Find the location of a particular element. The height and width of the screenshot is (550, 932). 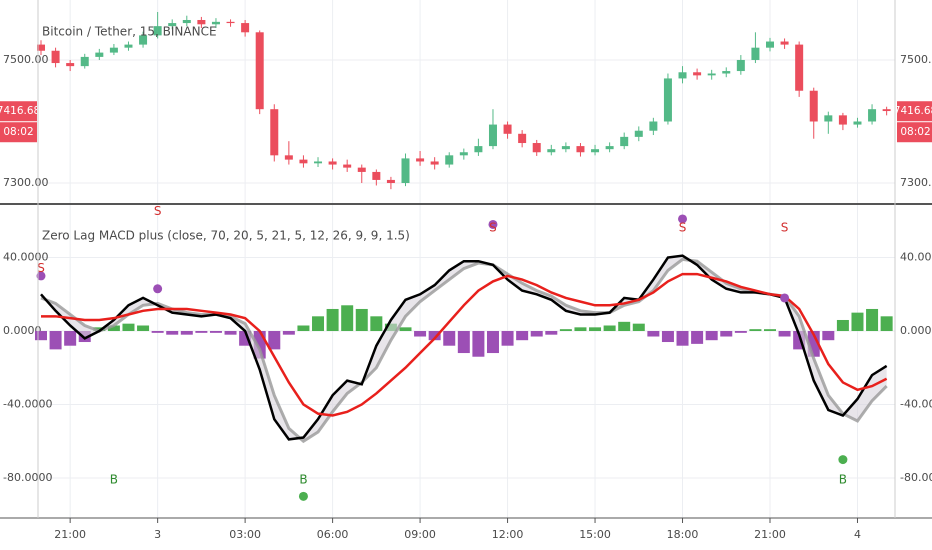

countdown-box is located at coordinates (18, 132).